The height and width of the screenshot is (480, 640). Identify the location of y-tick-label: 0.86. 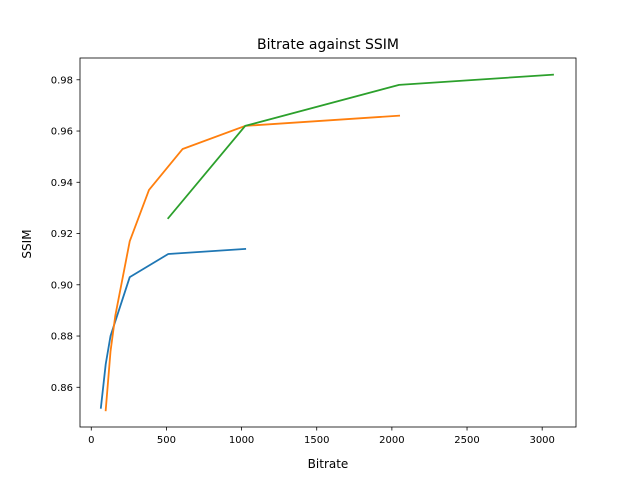
(62, 388).